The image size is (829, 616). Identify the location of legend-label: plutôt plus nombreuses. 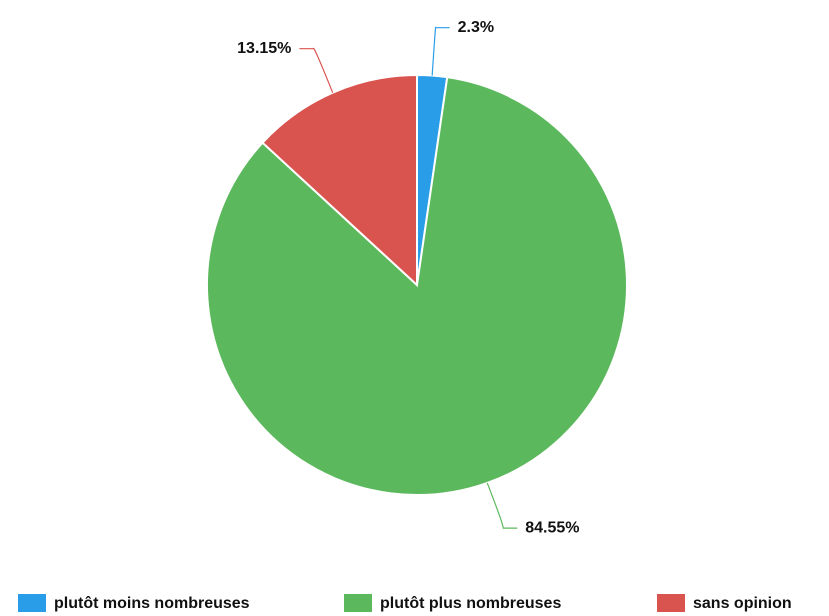
(470, 603).